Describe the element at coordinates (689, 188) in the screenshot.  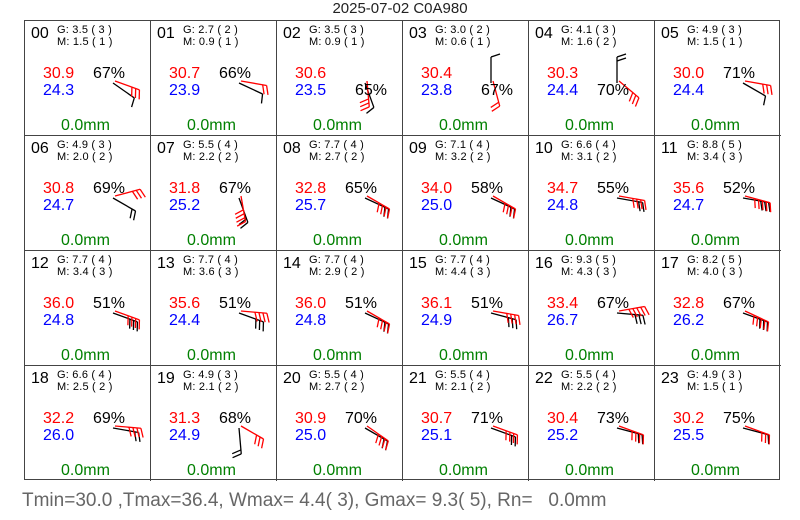
I see `temperature-value: 35.6` at that location.